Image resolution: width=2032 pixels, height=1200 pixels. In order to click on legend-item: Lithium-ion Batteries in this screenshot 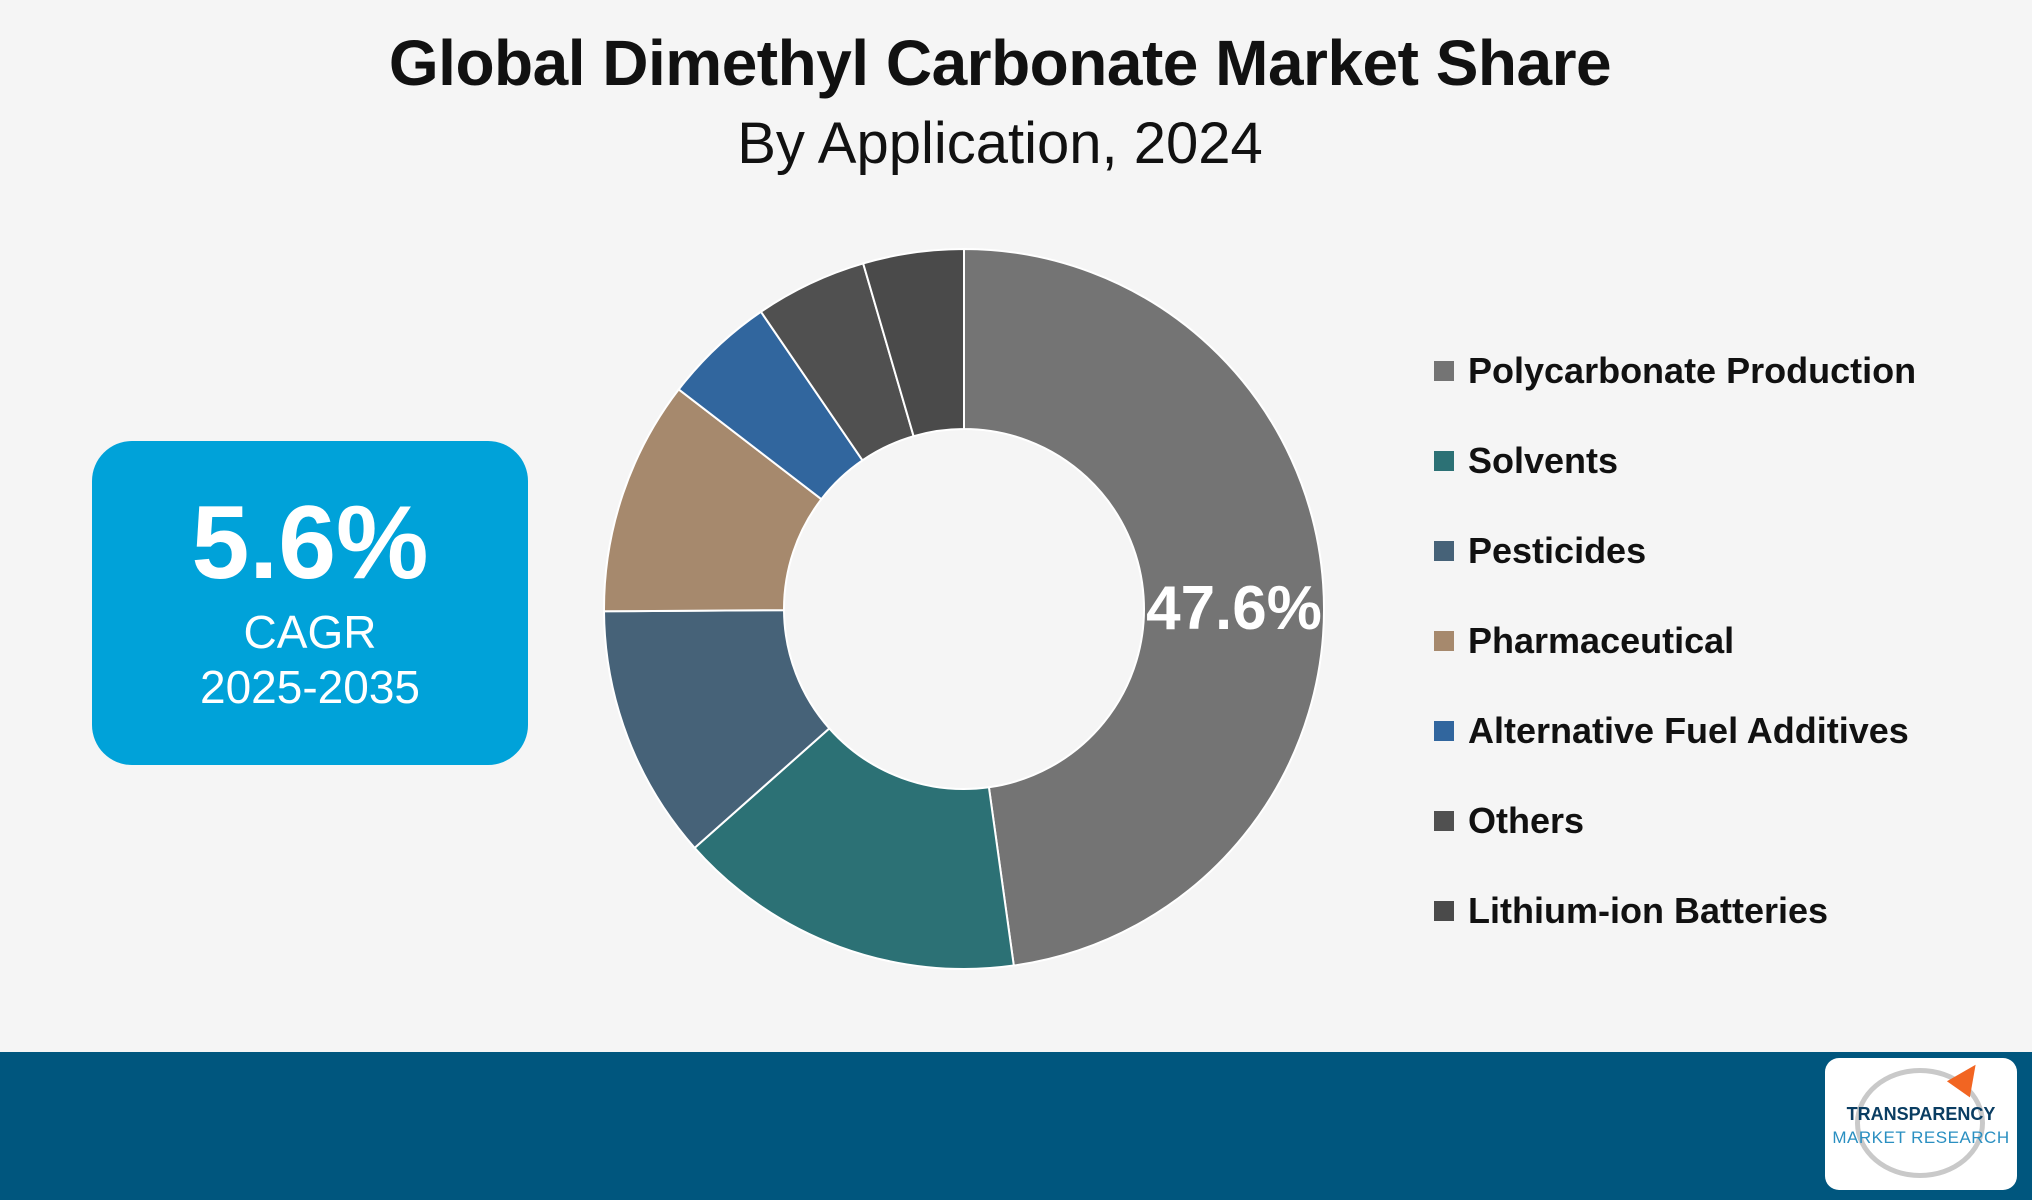, I will do `click(1675, 911)`.